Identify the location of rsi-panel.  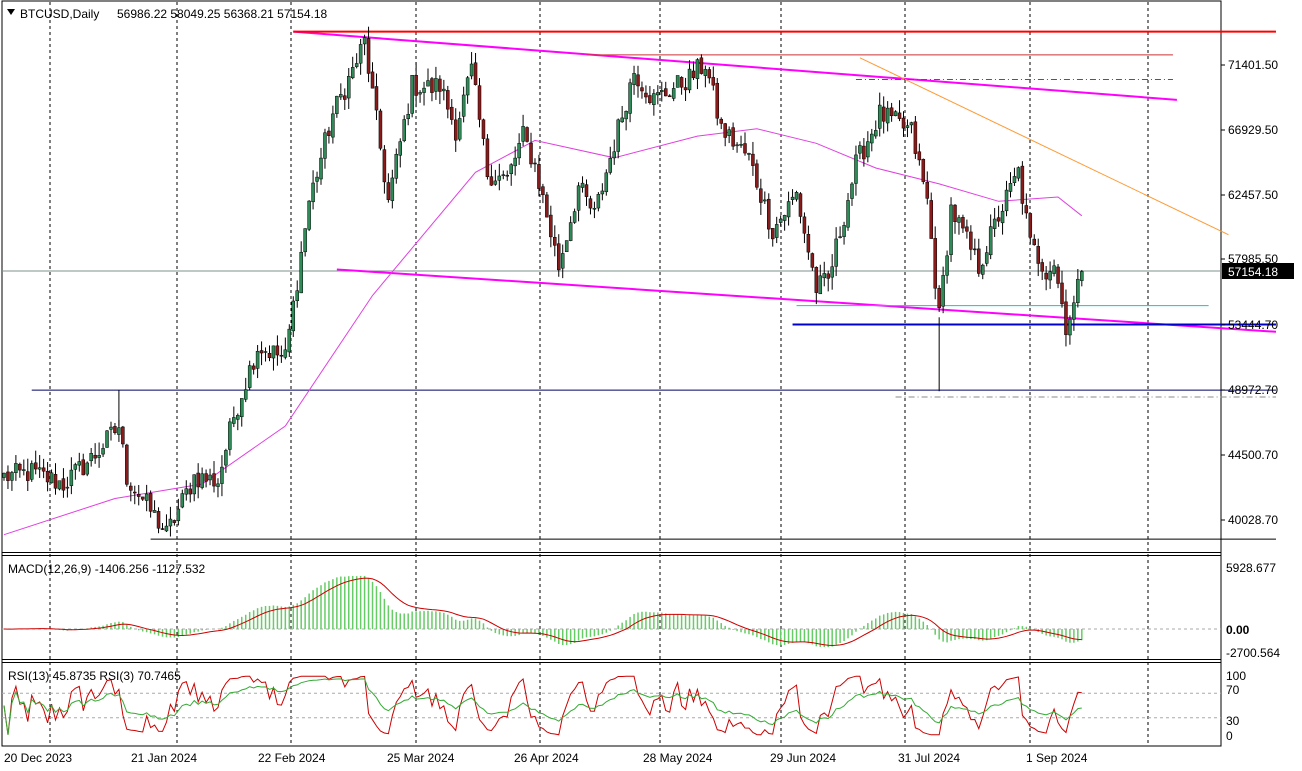
(611, 705).